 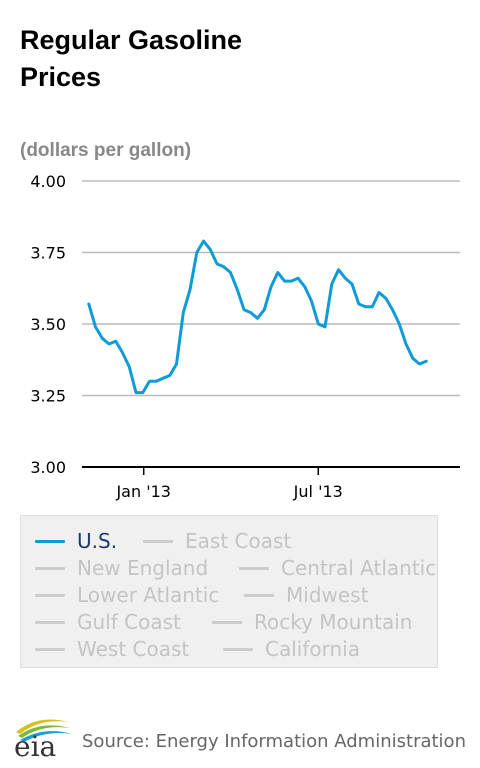 What do you see at coordinates (229, 484) in the screenshot?
I see `x-axis: Jan '13 Jul '13` at bounding box center [229, 484].